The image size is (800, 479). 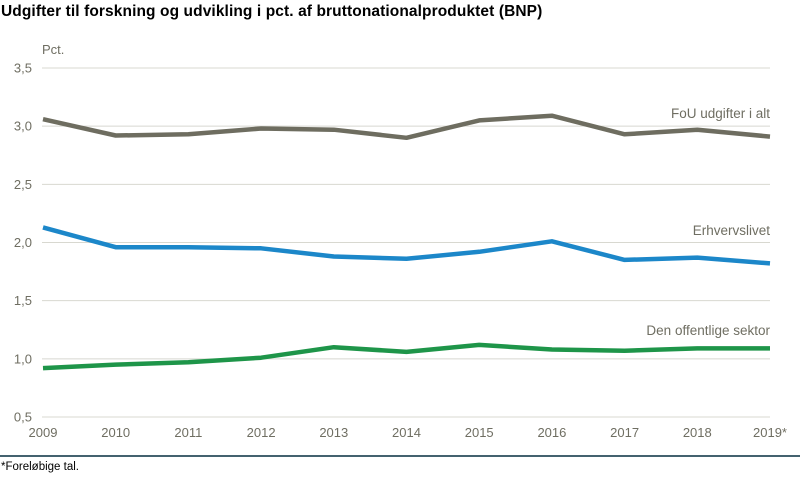 What do you see at coordinates (697, 432) in the screenshot?
I see `x-axis-label: 2018` at bounding box center [697, 432].